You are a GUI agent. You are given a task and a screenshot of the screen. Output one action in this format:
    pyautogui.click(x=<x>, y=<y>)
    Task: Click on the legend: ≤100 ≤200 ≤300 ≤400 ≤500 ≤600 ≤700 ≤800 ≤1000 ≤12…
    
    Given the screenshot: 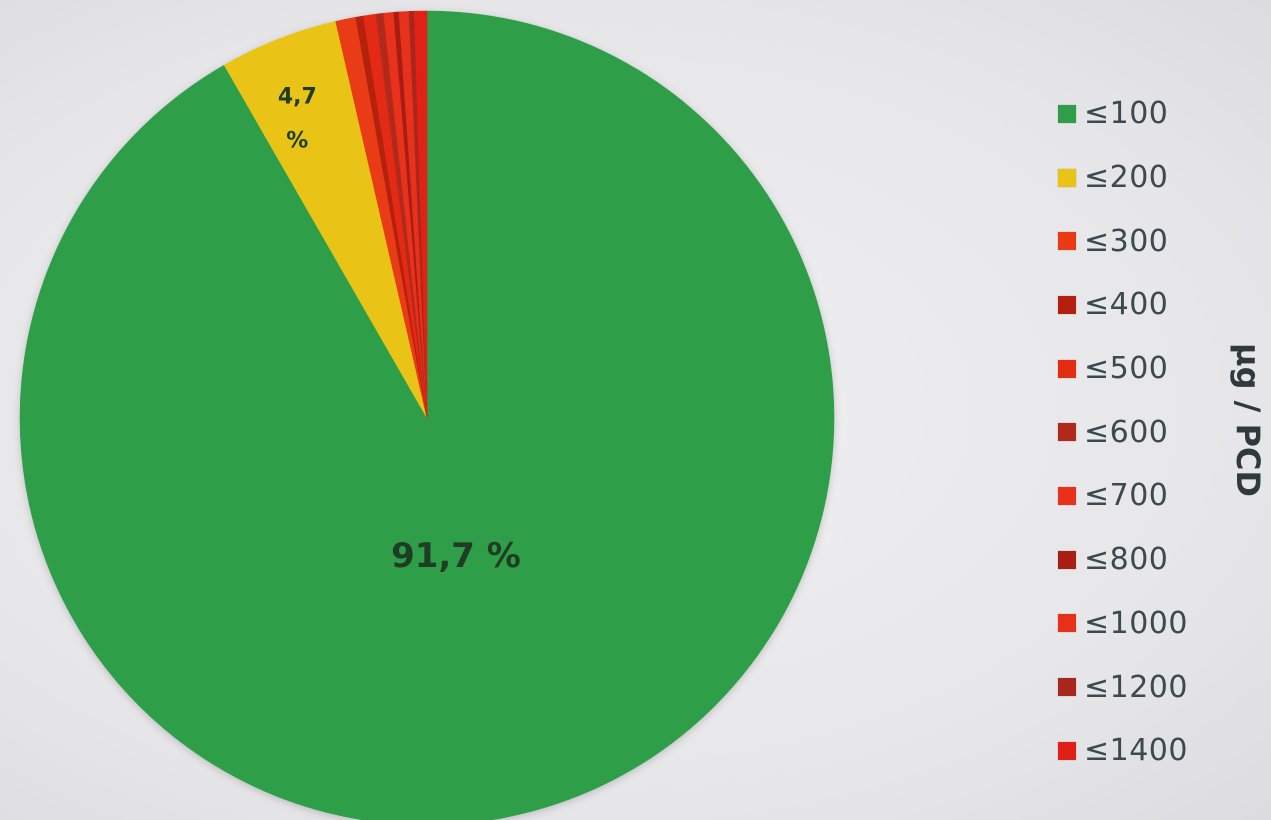 What is the action you would take?
    pyautogui.click(x=1138, y=432)
    